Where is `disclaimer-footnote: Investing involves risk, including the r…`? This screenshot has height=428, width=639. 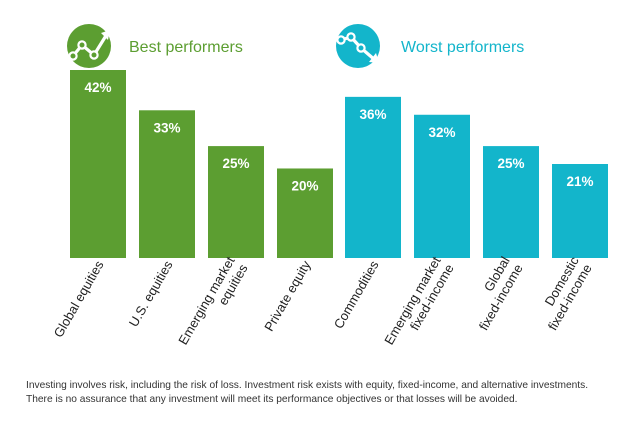
disclaimer-footnote: Investing involves risk, including the r… is located at coordinates (326, 393).